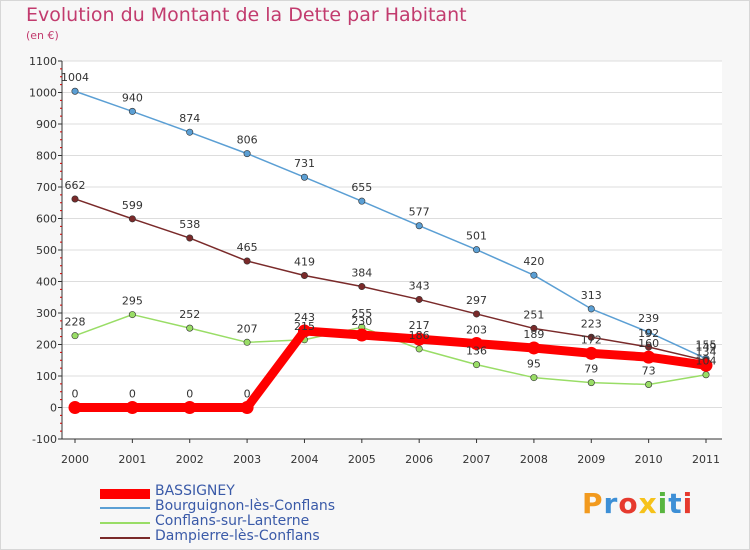 Image resolution: width=750 pixels, height=550 pixels. I want to click on data-label: 228, so click(75, 322).